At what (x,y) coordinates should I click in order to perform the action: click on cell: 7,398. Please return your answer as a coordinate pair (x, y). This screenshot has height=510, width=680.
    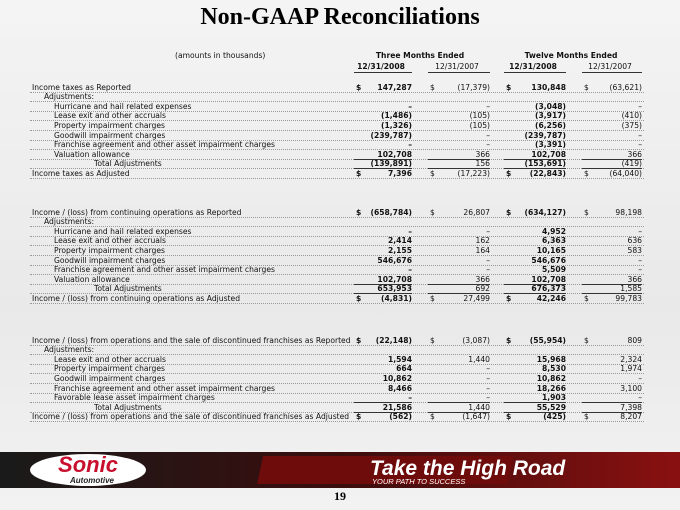
    Looking at the image, I should click on (631, 407).